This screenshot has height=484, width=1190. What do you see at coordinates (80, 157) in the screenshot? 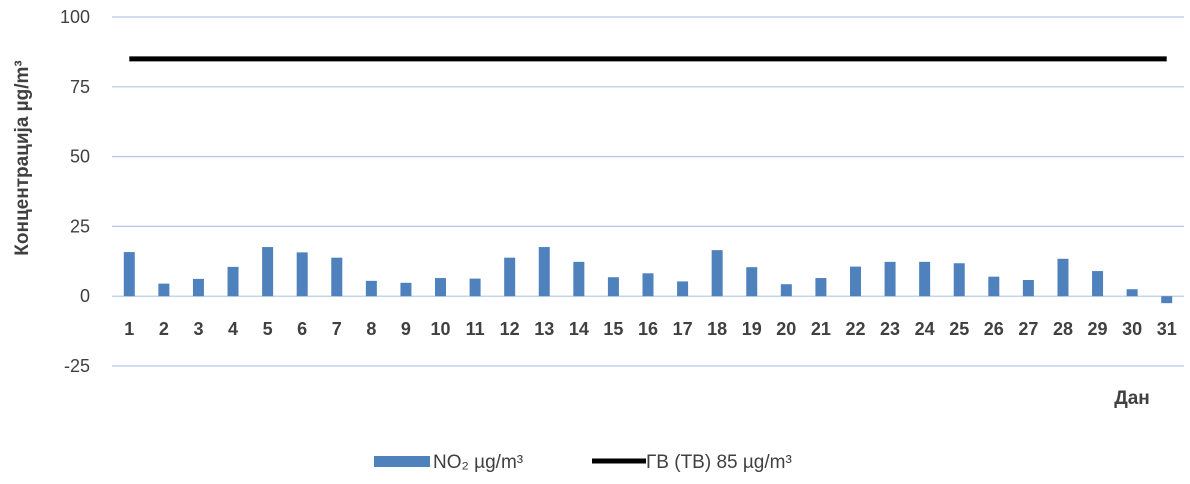
I see `y-tick-label: 50` at bounding box center [80, 157].